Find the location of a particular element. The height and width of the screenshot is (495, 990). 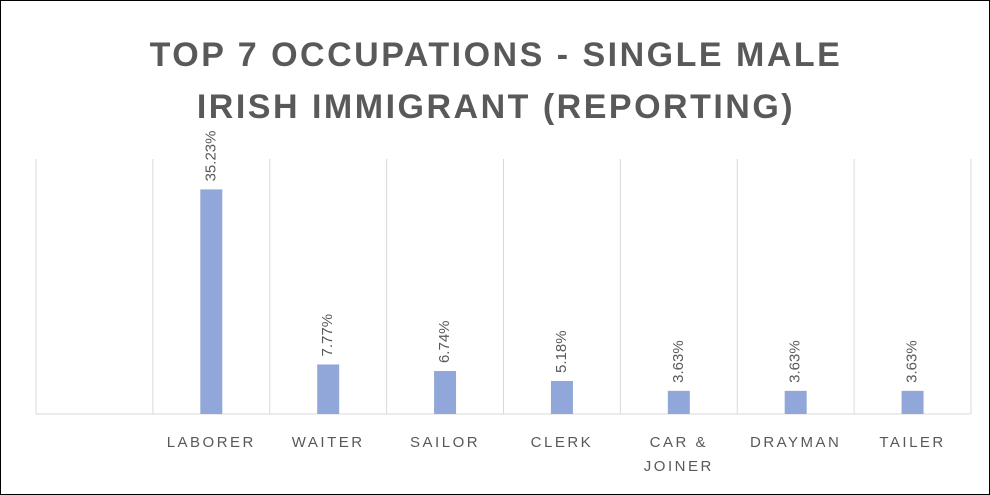

x-tick-label: TAILER is located at coordinates (912, 442).